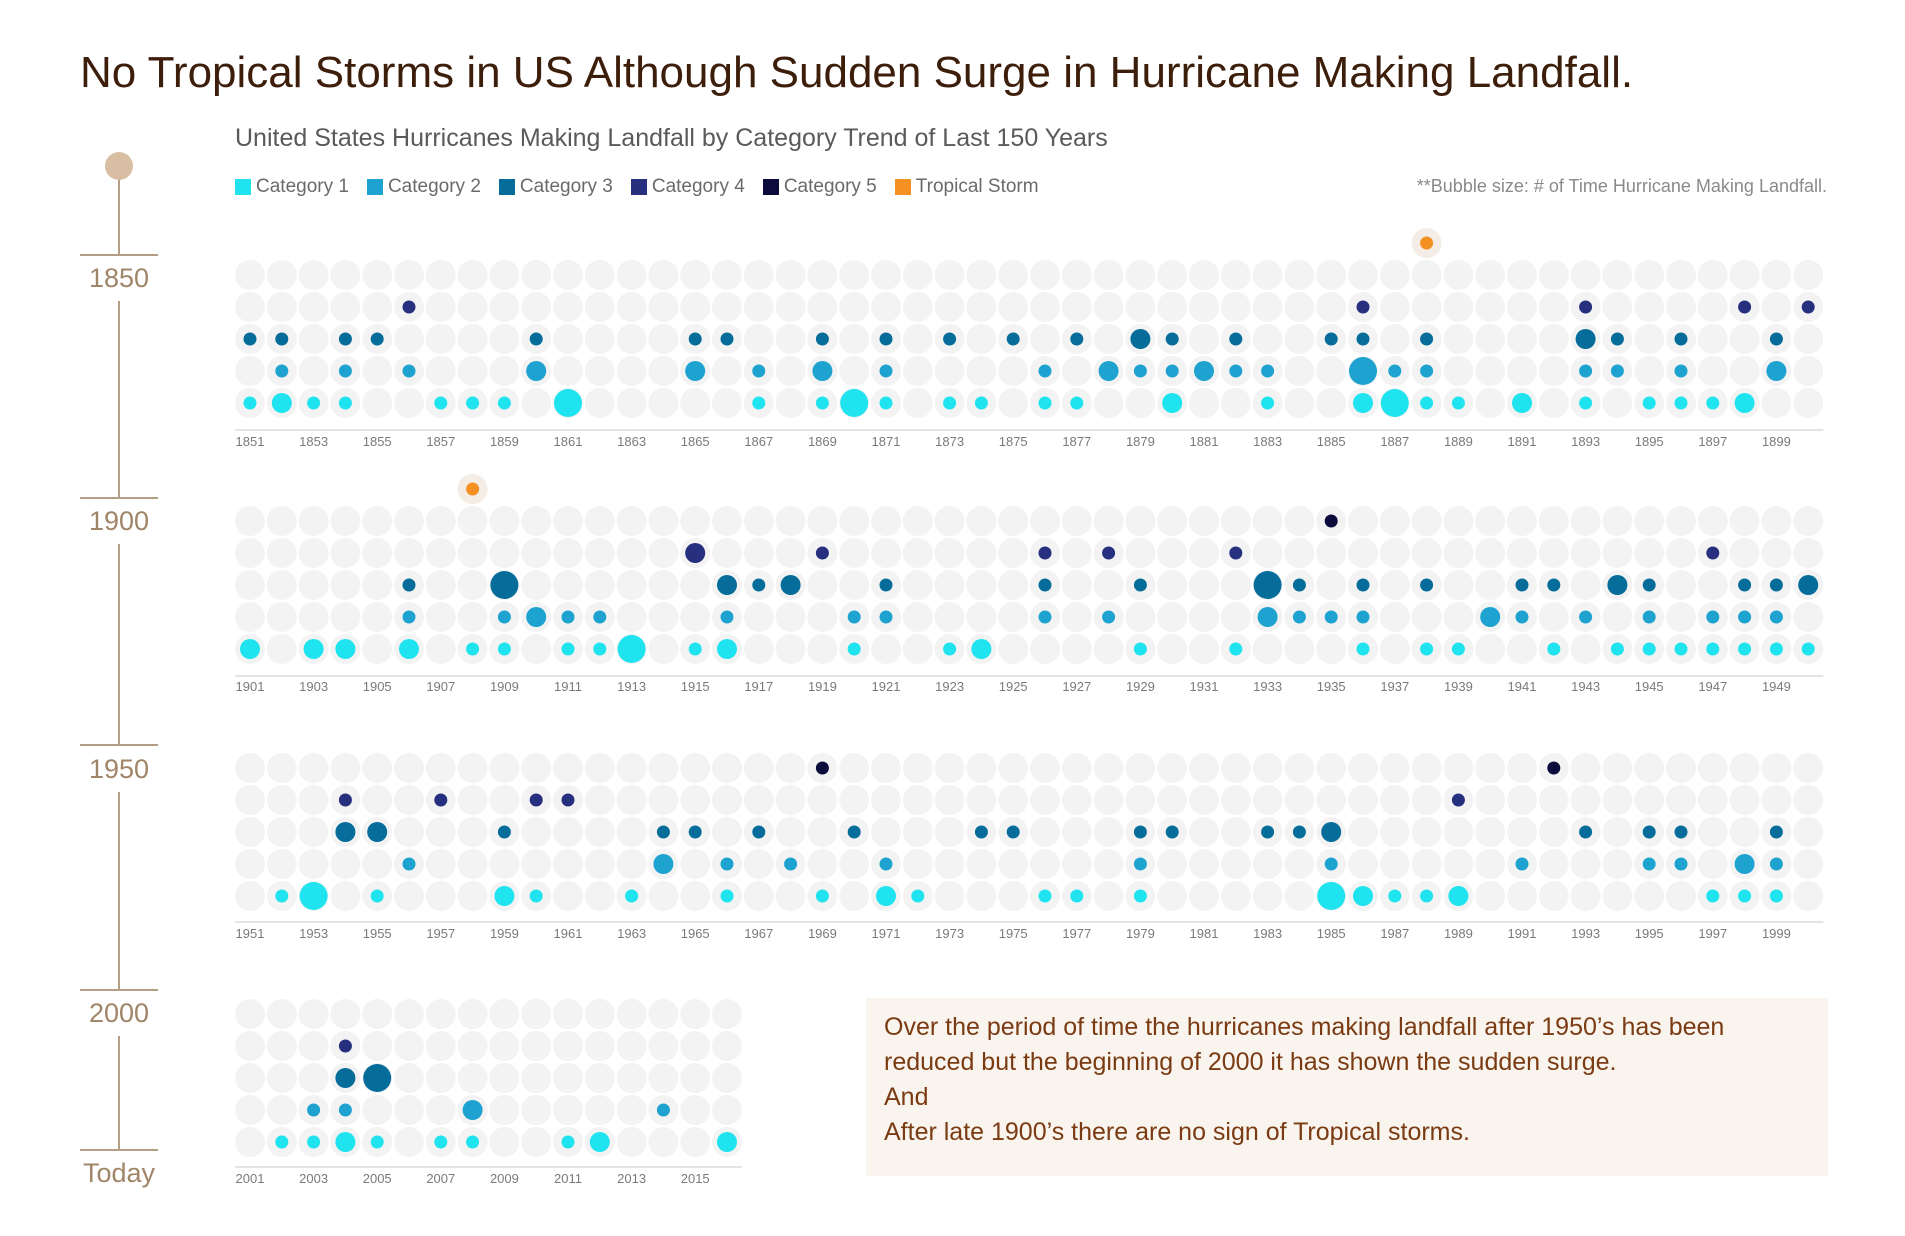 The image size is (1905, 1236). I want to click on x-tick-label: 1857, so click(440, 441).